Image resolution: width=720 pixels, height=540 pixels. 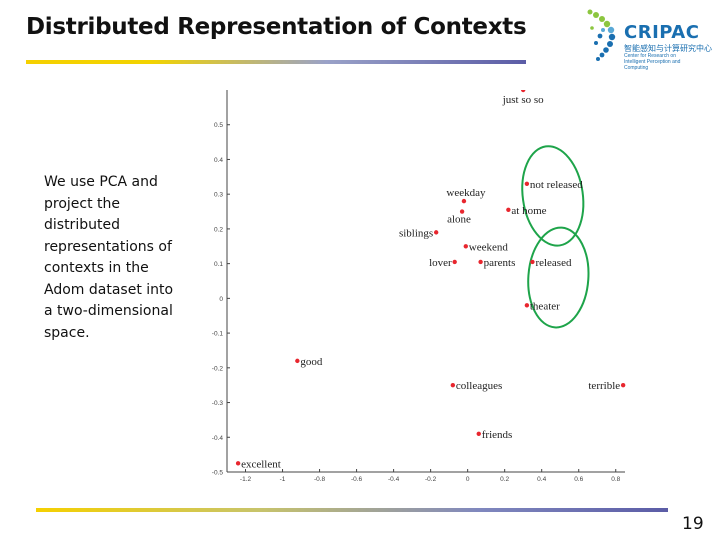 I want to click on y-tick-label: 0.4, so click(x=218, y=160).